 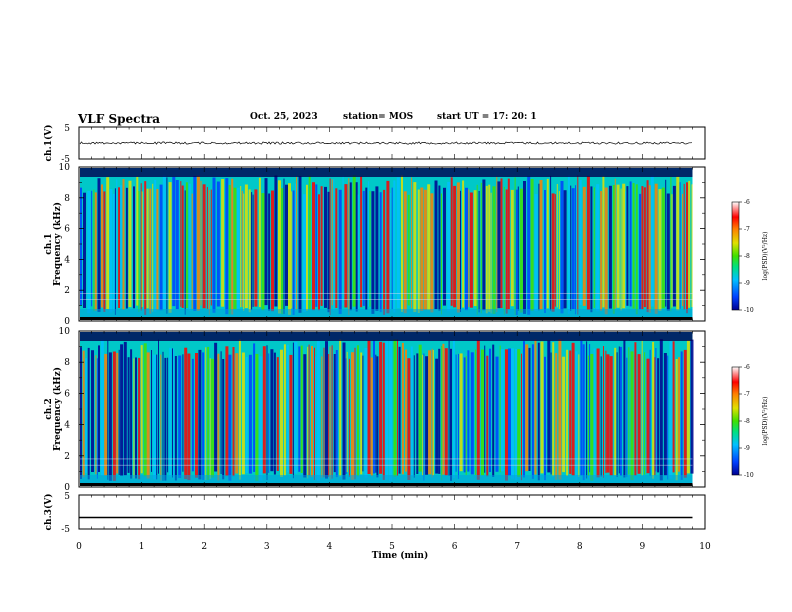 What do you see at coordinates (119, 119) in the screenshot?
I see `chart-title: VLF Spectra` at bounding box center [119, 119].